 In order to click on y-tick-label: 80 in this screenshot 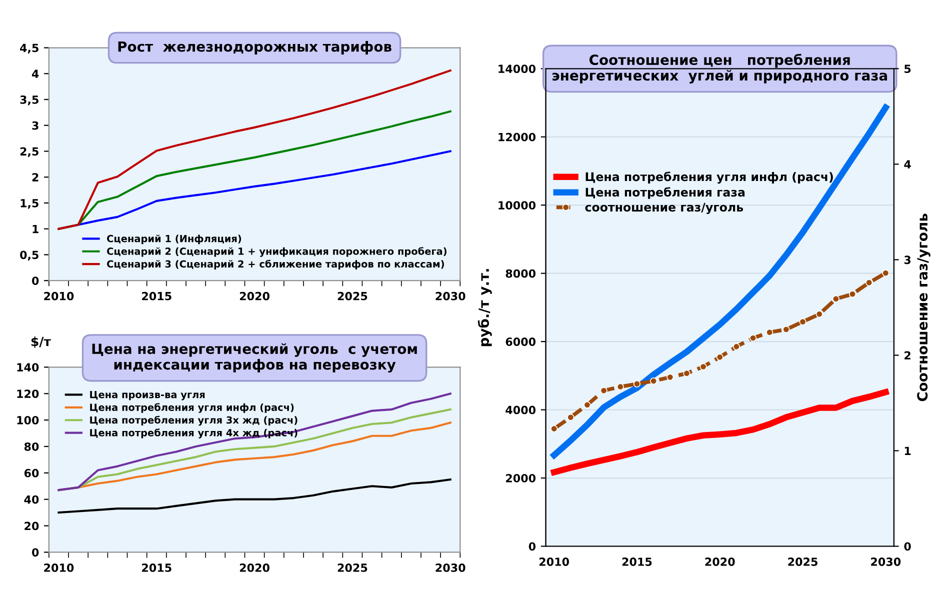, I will do `click(31, 446)`.